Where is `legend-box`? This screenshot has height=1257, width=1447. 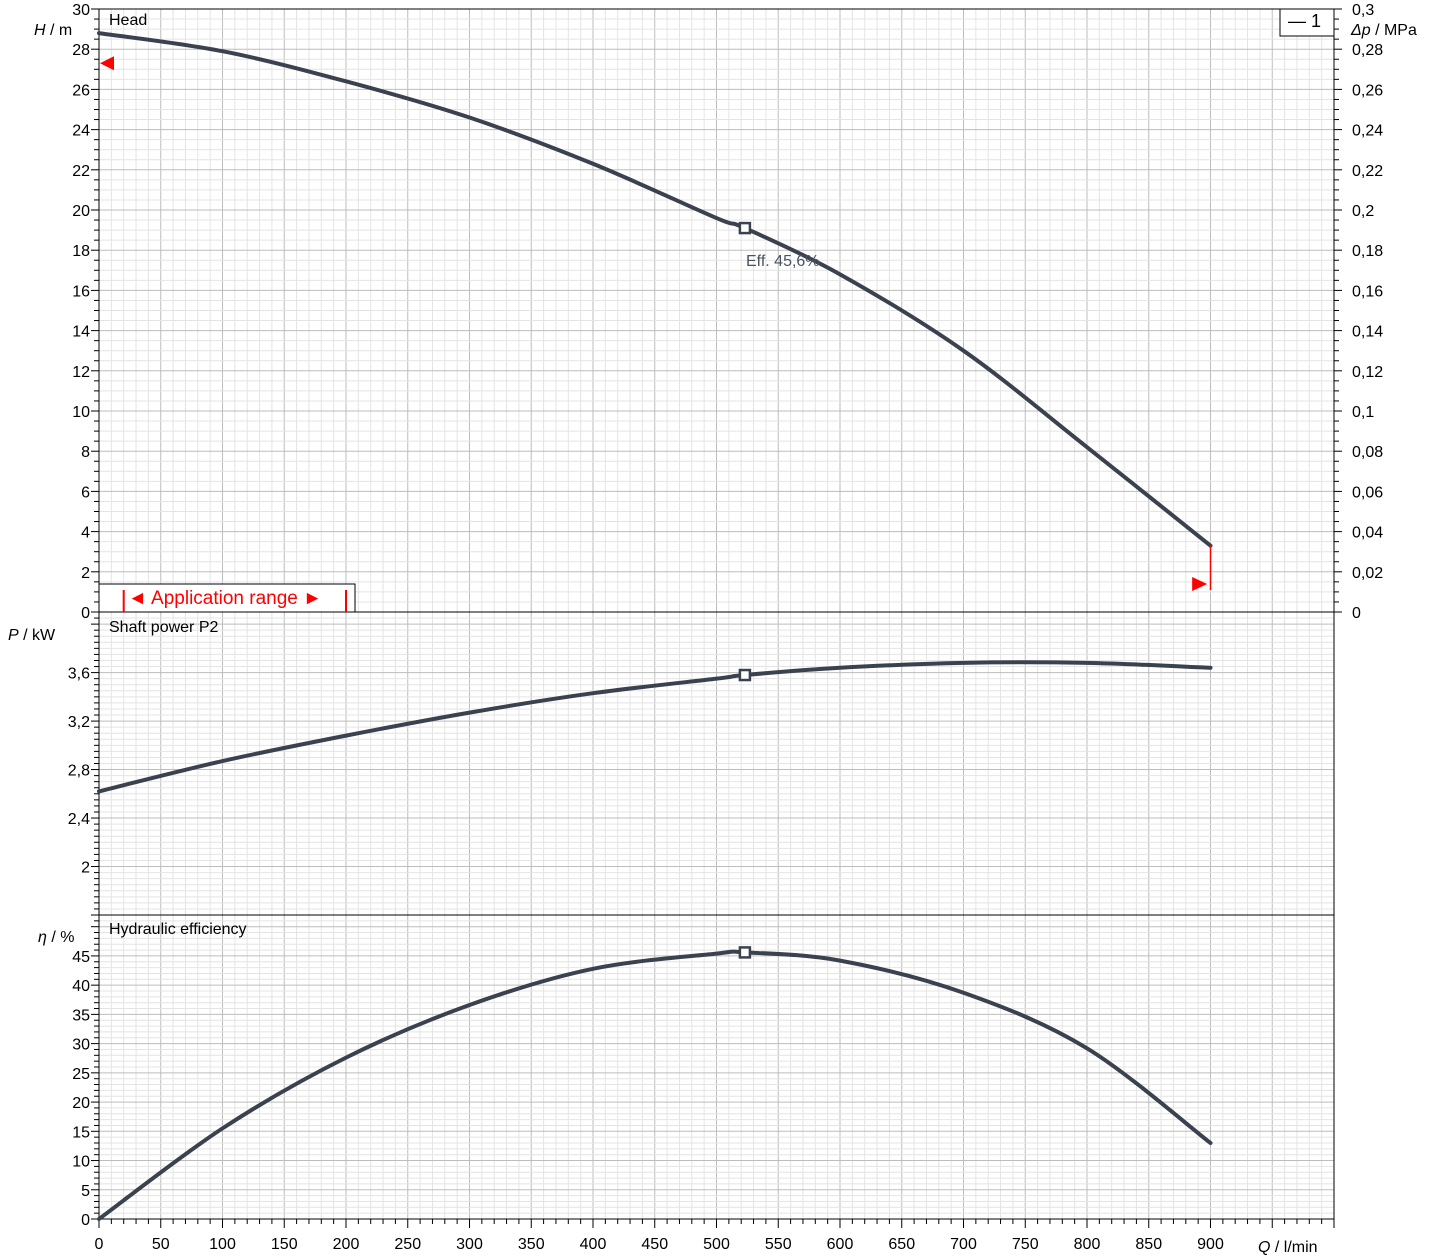 legend-box is located at coordinates (1307, 22).